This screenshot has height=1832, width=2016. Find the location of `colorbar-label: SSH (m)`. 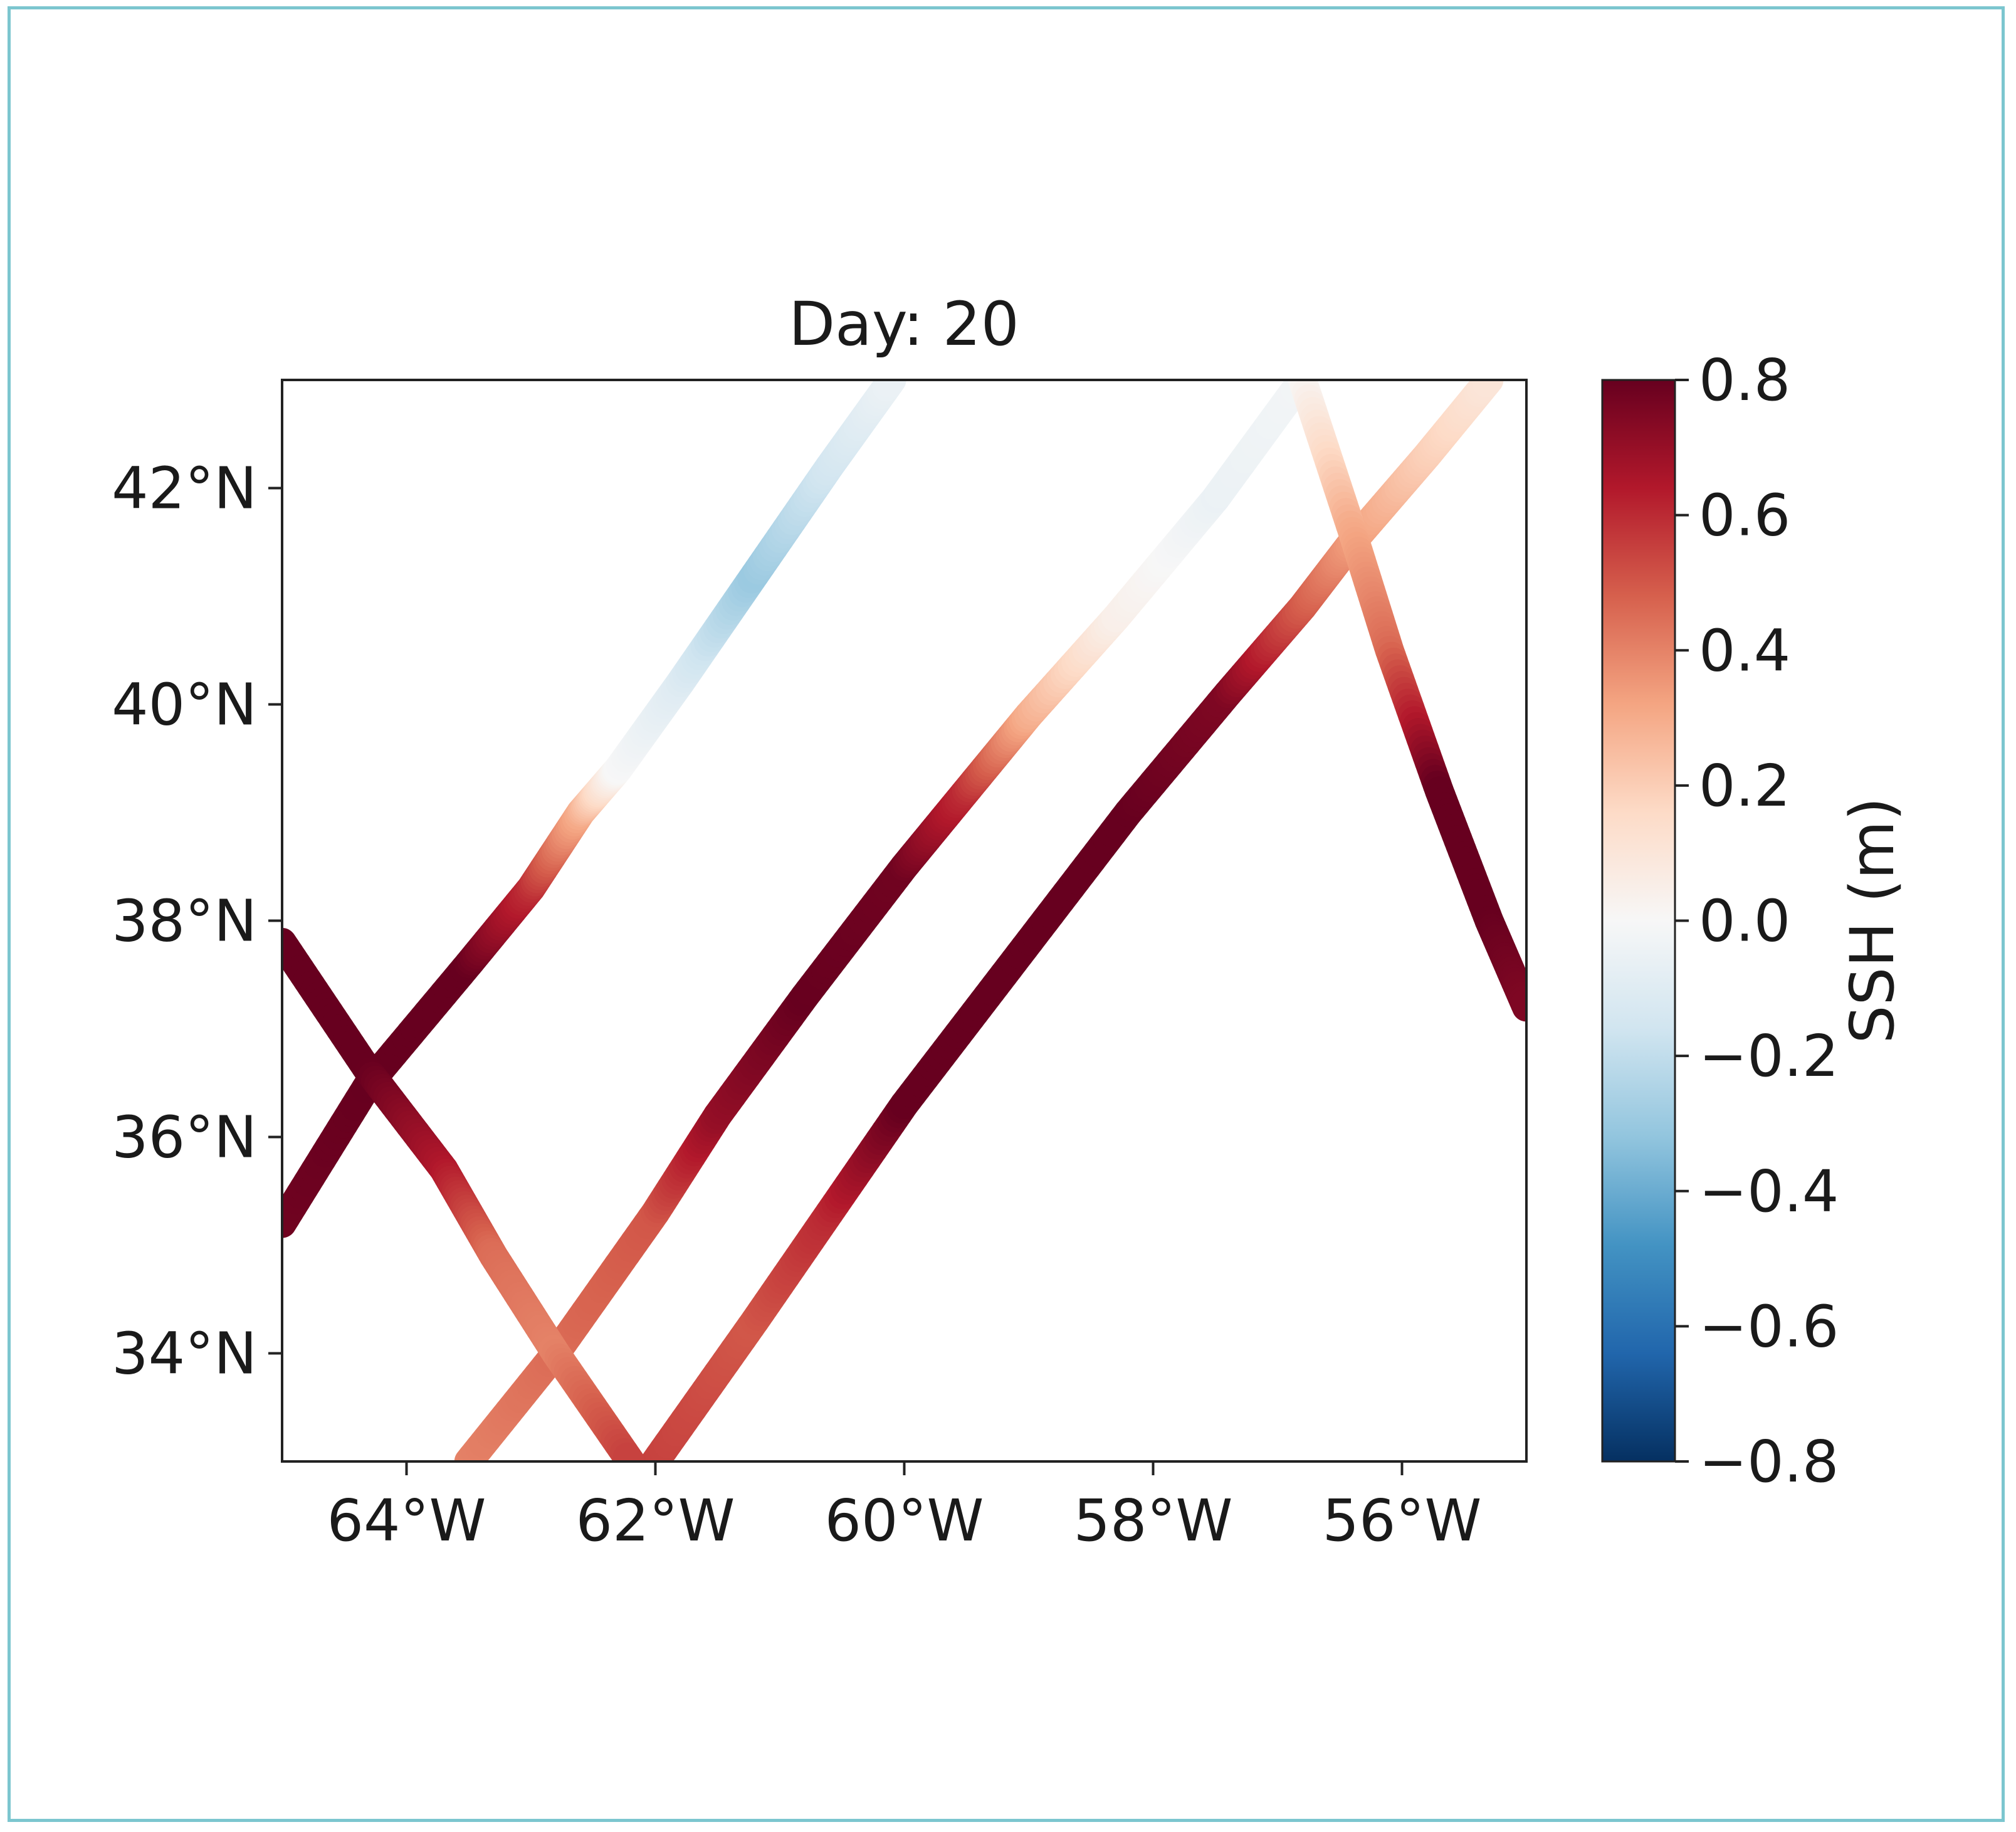

colorbar-label: SSH (m) is located at coordinates (1873, 921).